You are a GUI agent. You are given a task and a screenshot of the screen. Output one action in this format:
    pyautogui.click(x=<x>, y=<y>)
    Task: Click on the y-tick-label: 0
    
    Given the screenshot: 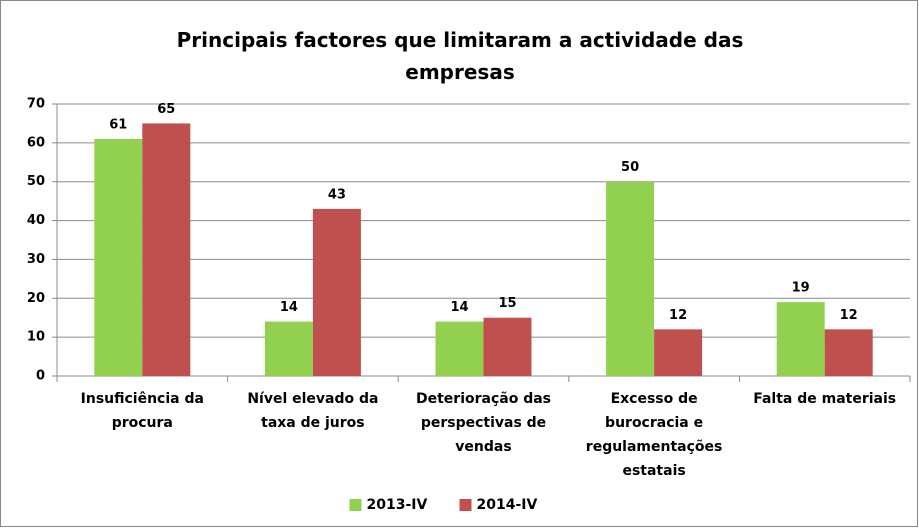 What is the action you would take?
    pyautogui.click(x=40, y=376)
    